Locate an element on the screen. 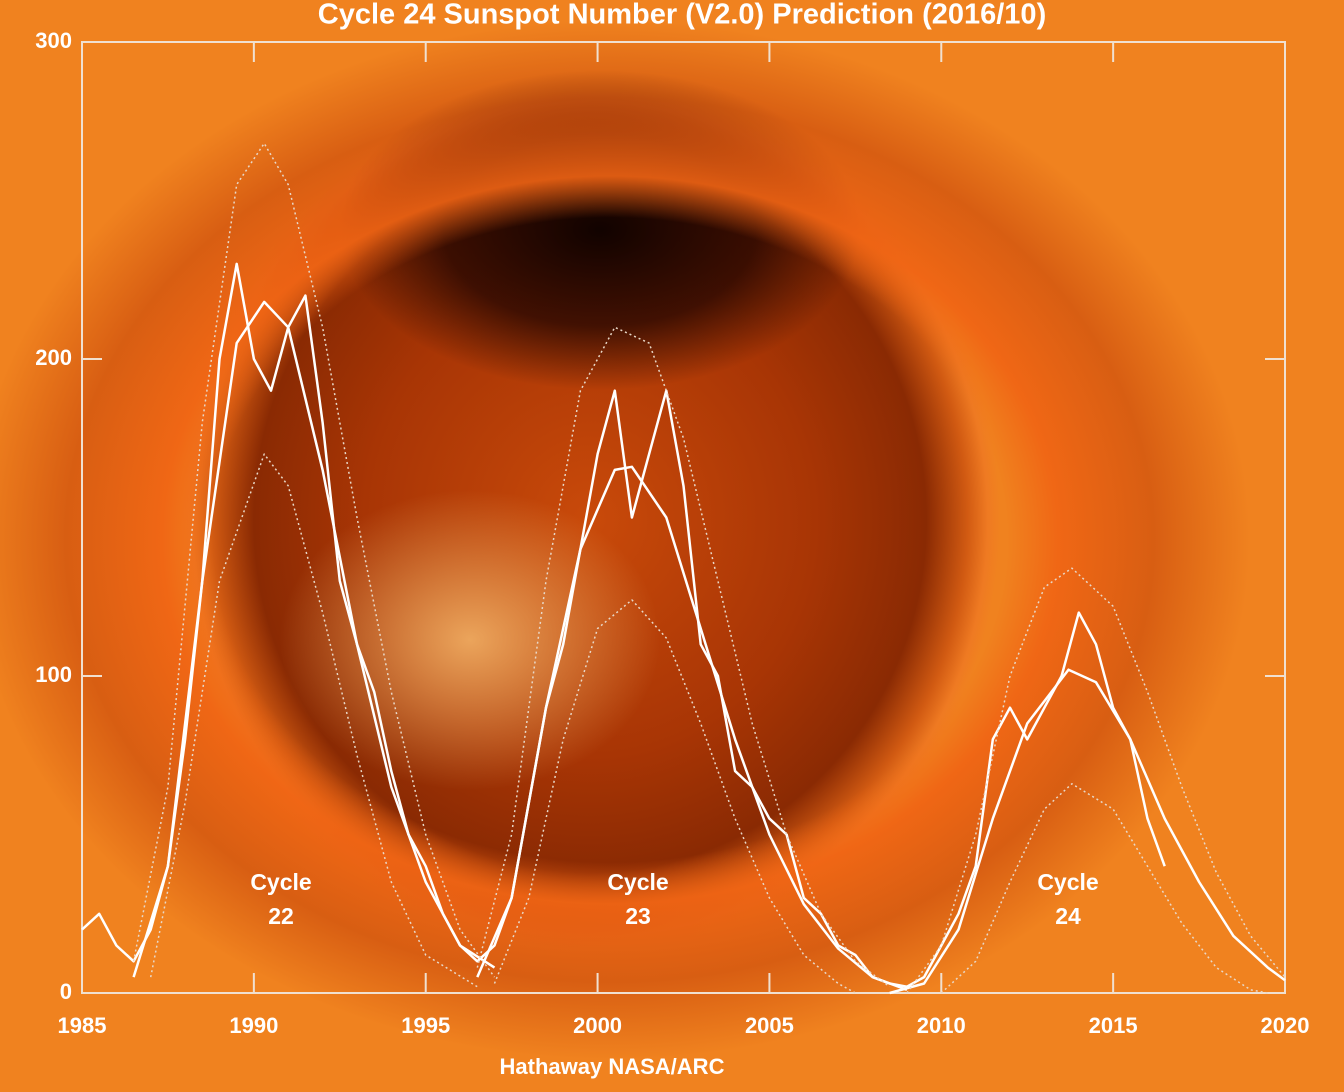 The width and height of the screenshot is (1344, 1092). x-tick-label: 1990 is located at coordinates (253, 1025).